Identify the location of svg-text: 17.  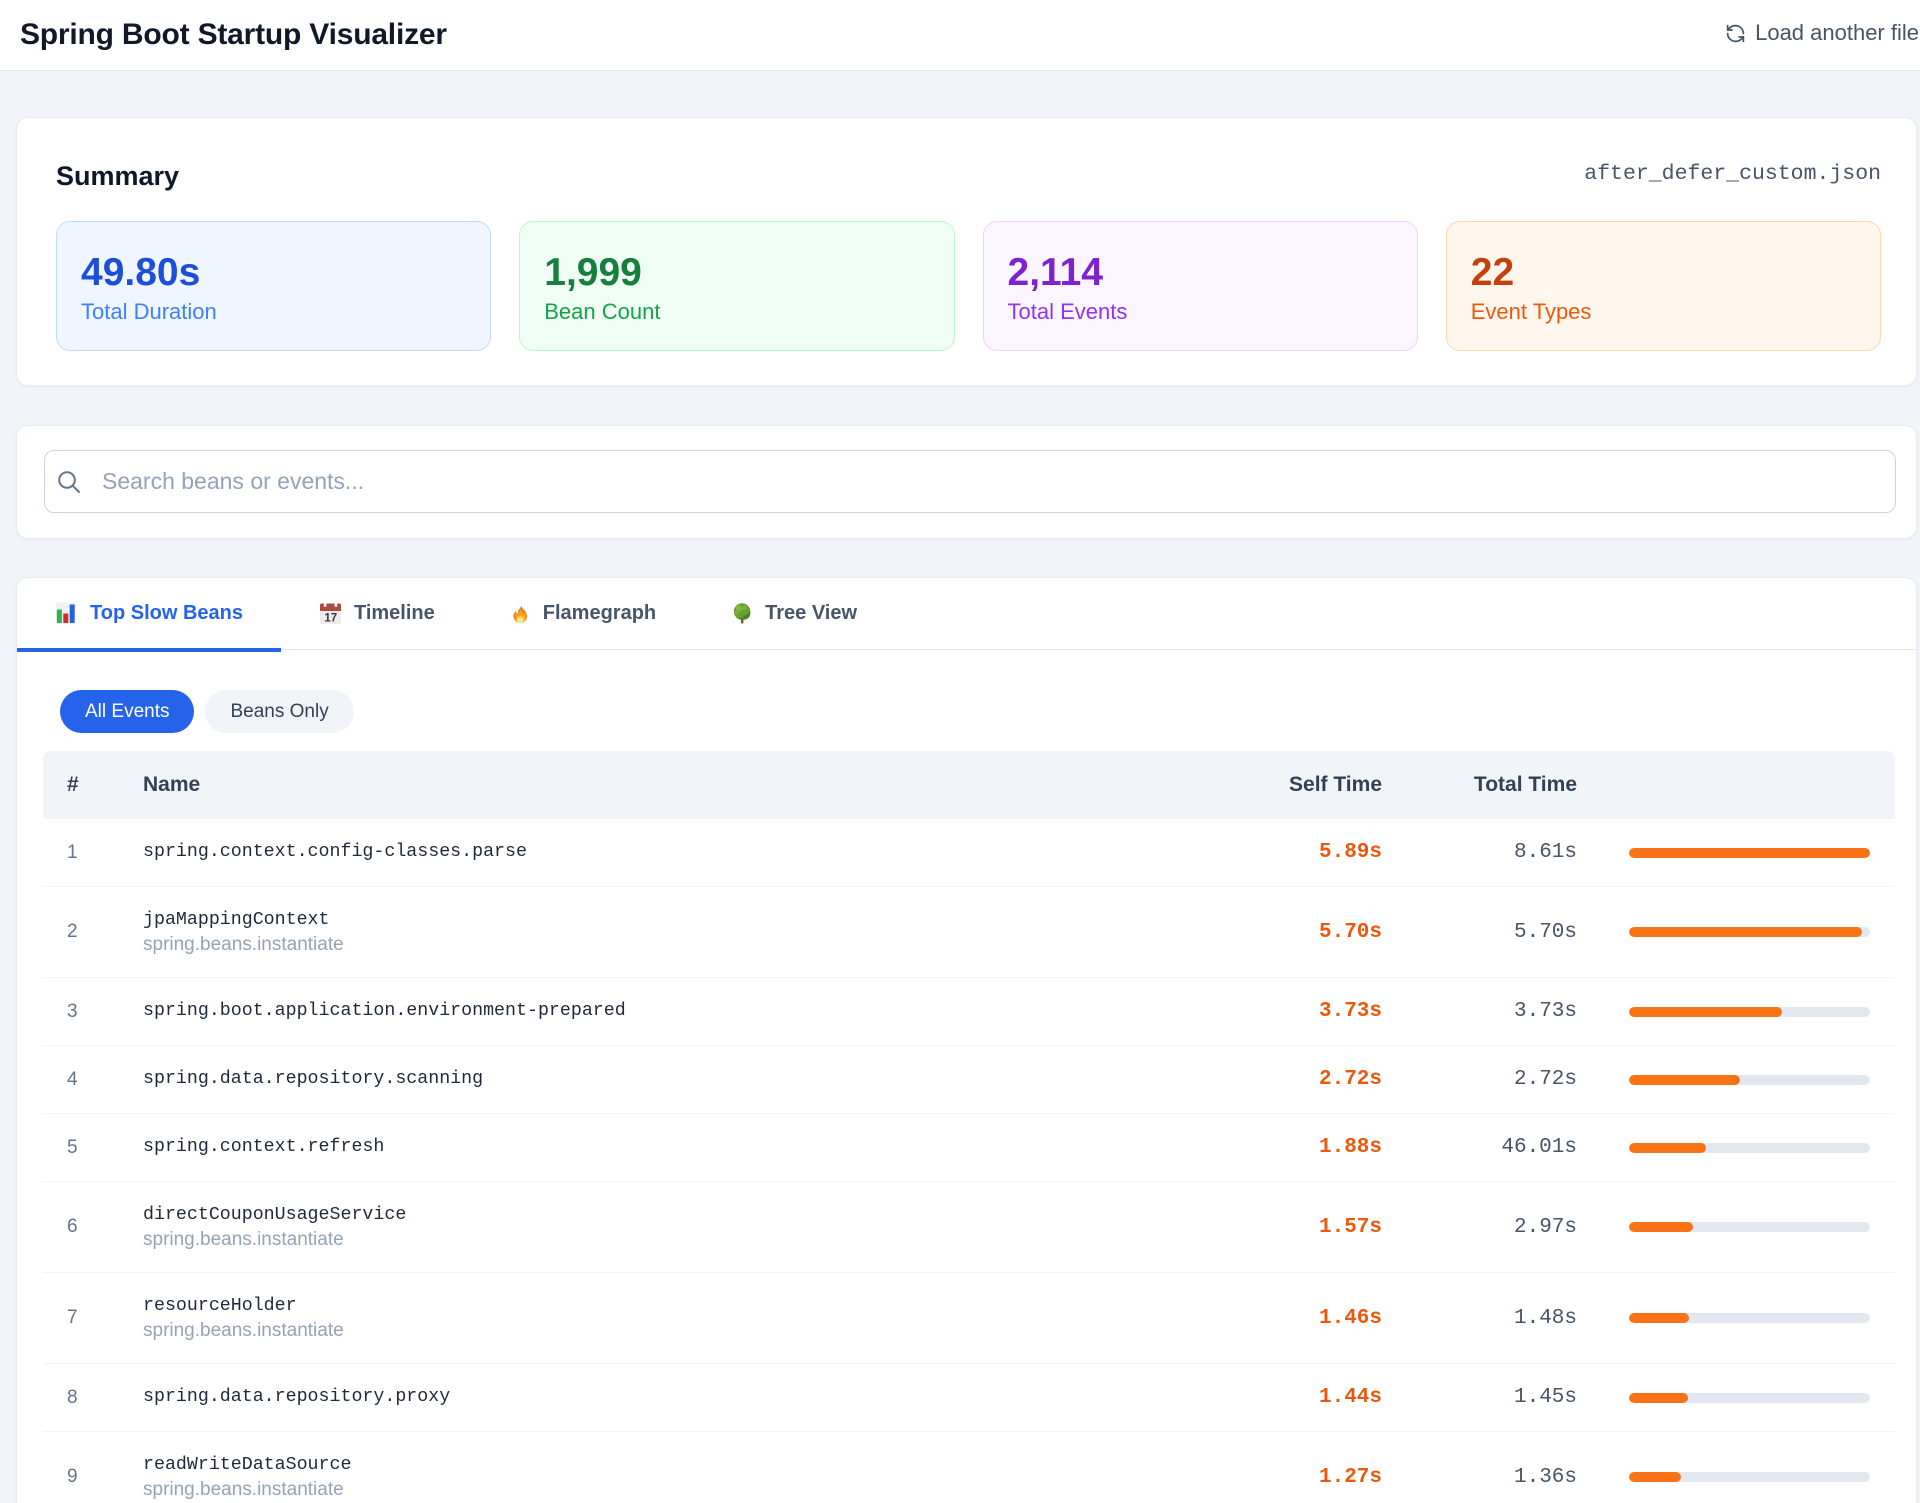
(330, 618).